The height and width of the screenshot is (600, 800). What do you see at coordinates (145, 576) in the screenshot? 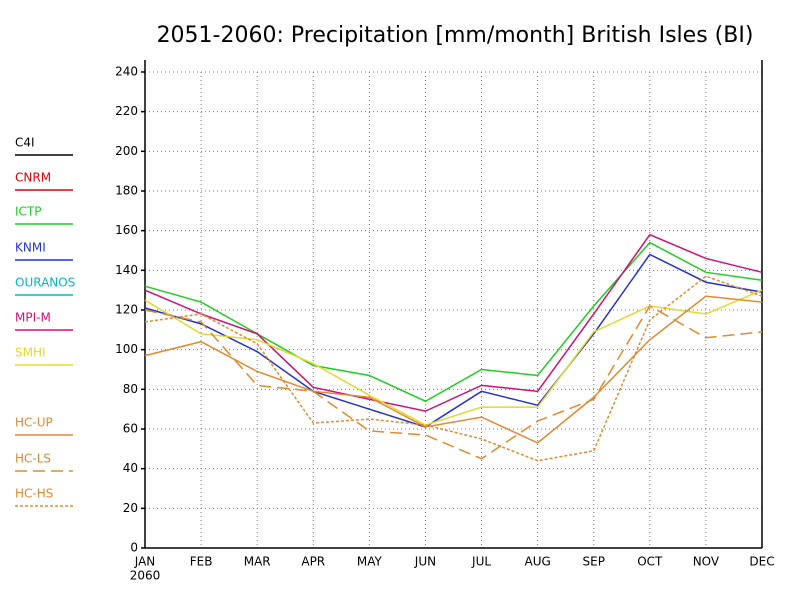
I see `x-year-label: 2060` at bounding box center [145, 576].